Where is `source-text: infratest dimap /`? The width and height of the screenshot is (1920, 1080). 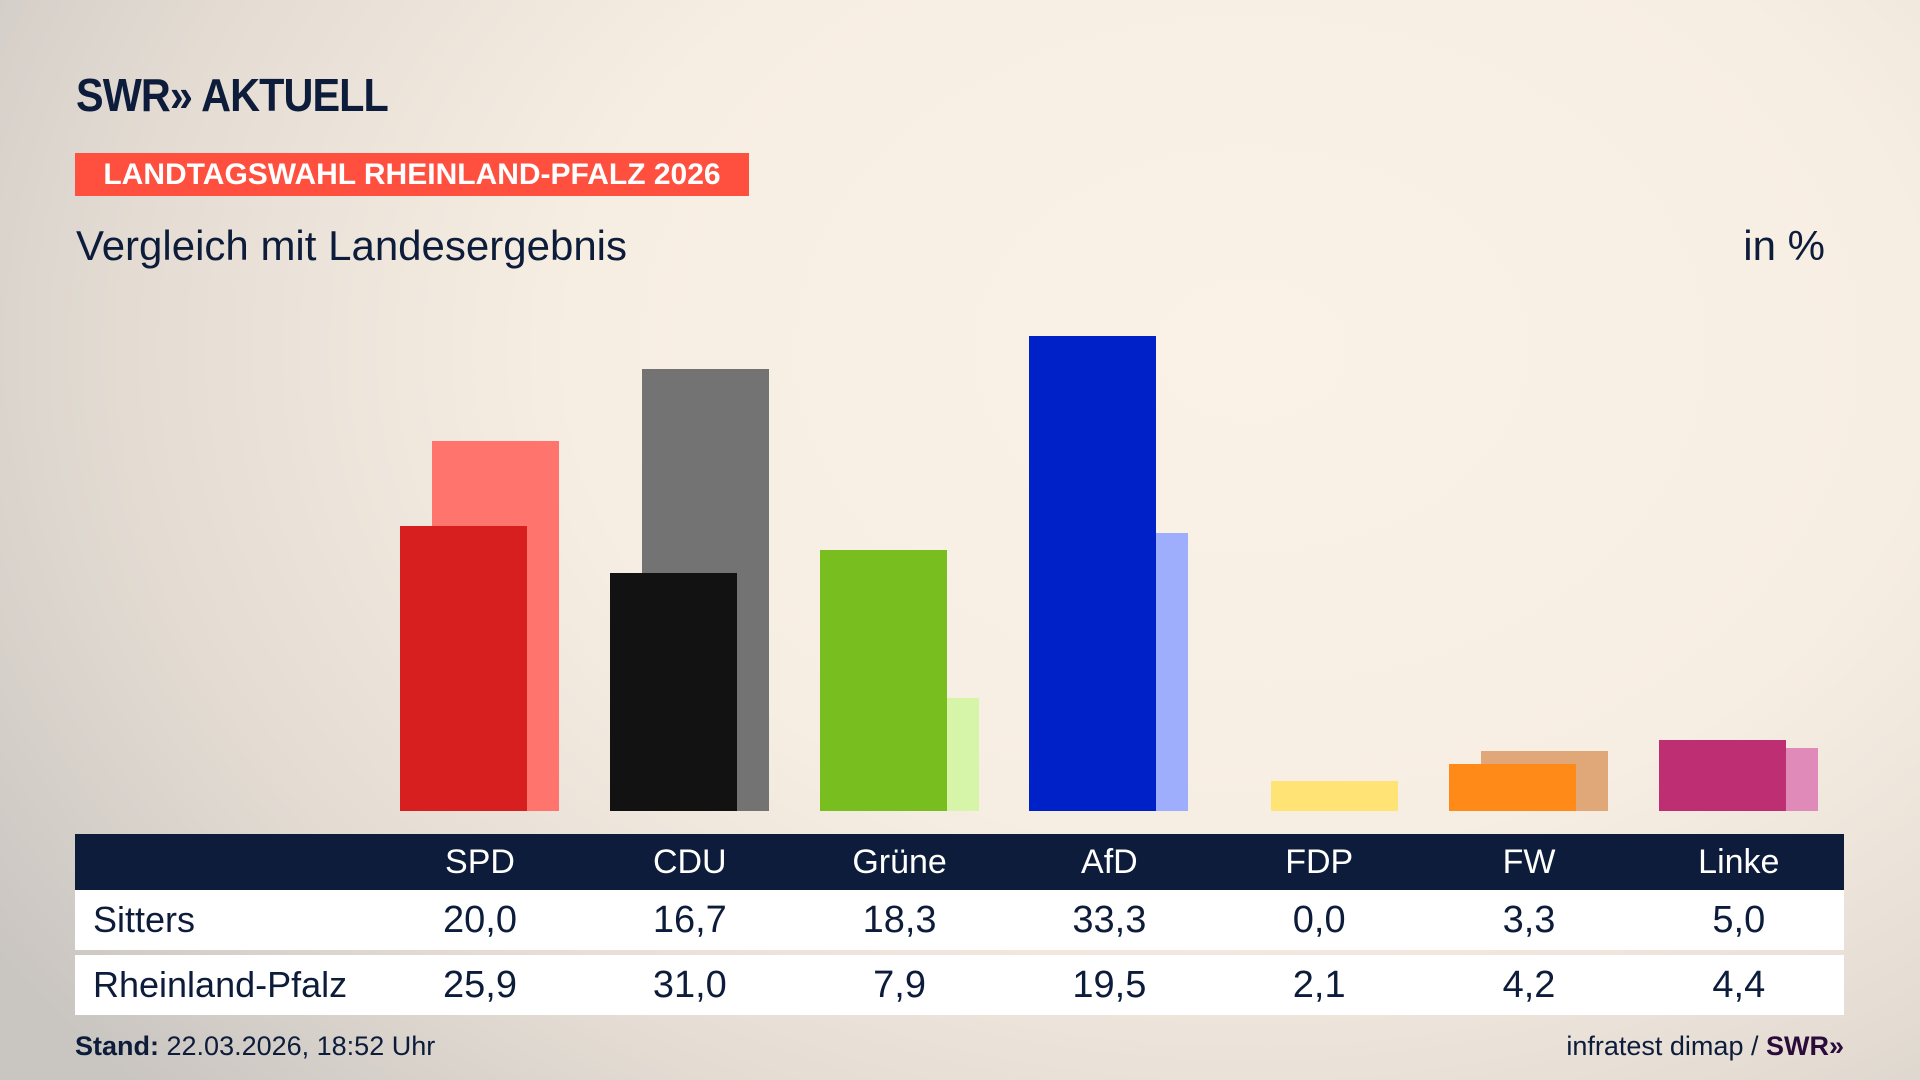
source-text: infratest dimap / is located at coordinates (1662, 1046).